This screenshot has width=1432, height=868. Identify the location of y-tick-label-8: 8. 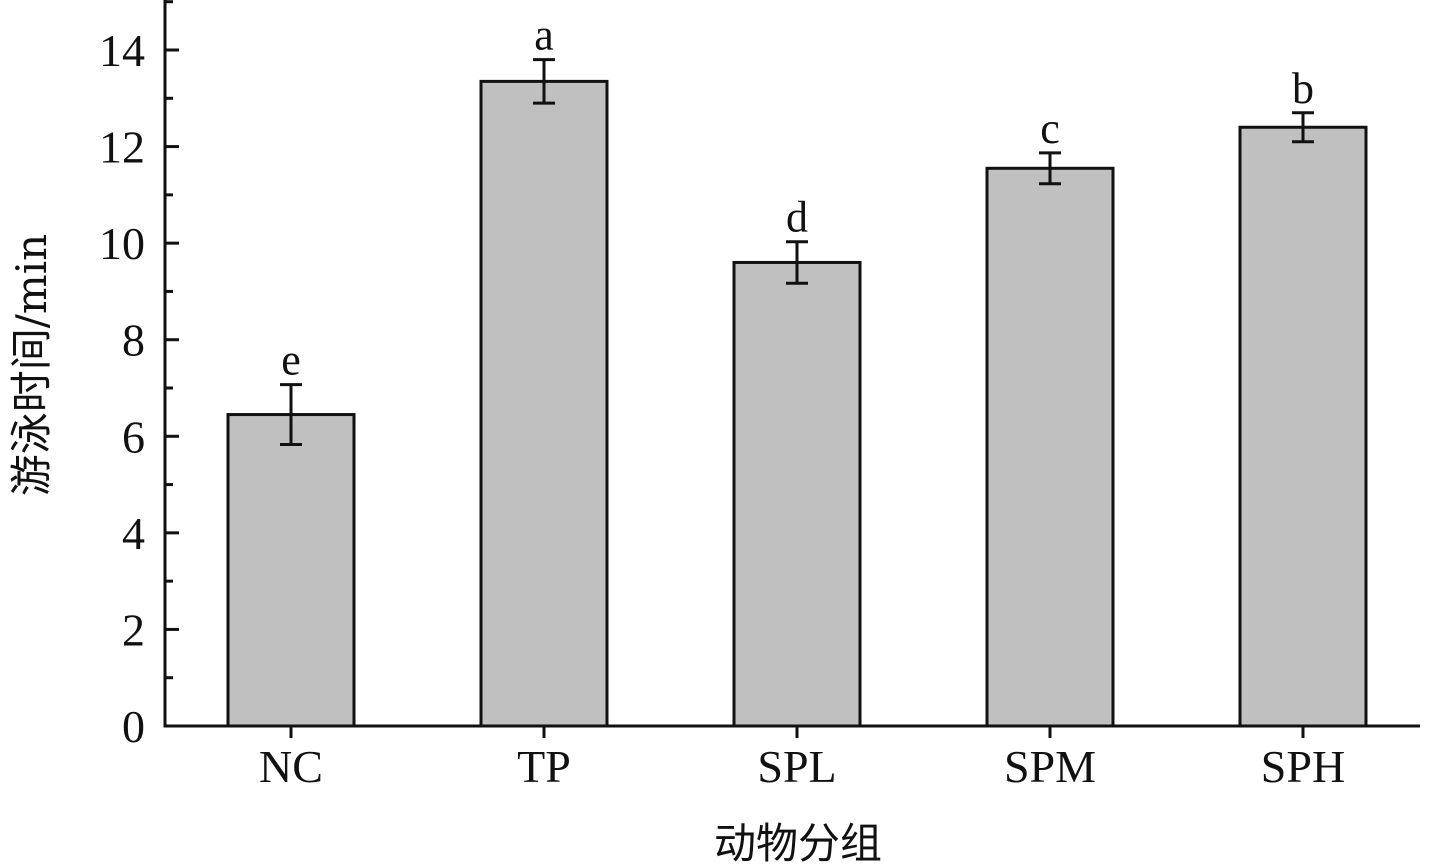
(133, 340).